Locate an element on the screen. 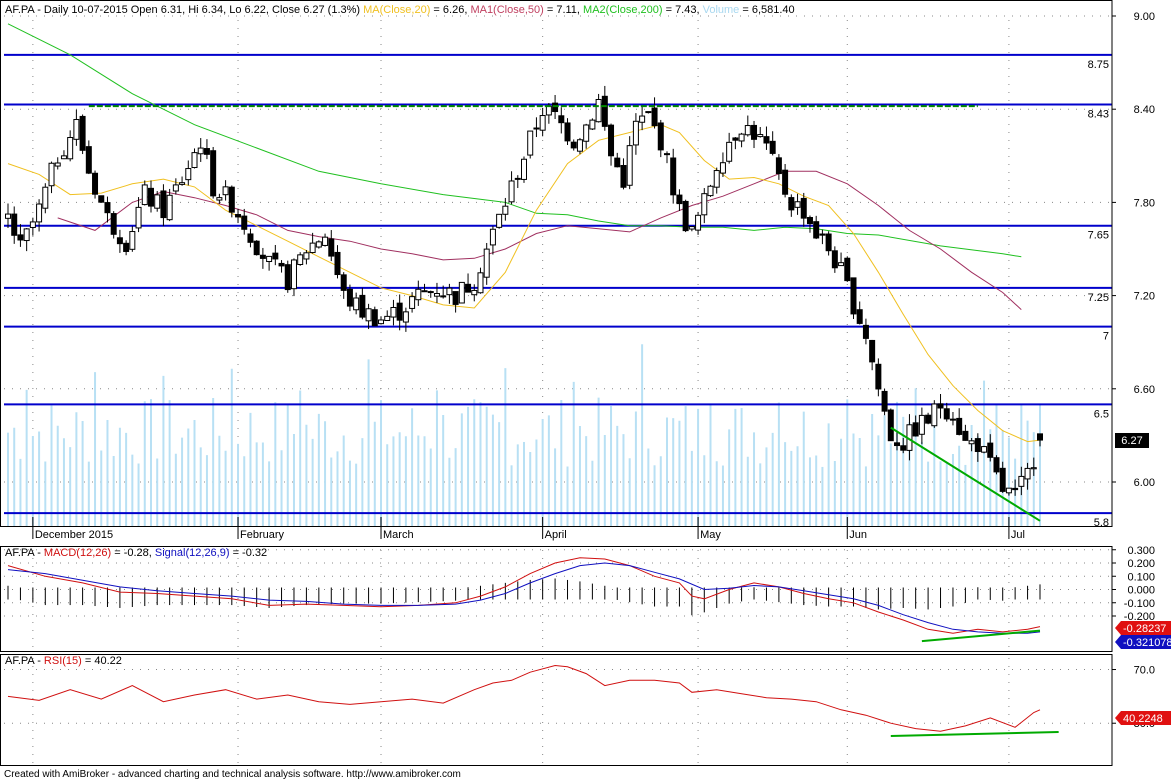  level-label: 6.5 is located at coordinates (1101, 414).